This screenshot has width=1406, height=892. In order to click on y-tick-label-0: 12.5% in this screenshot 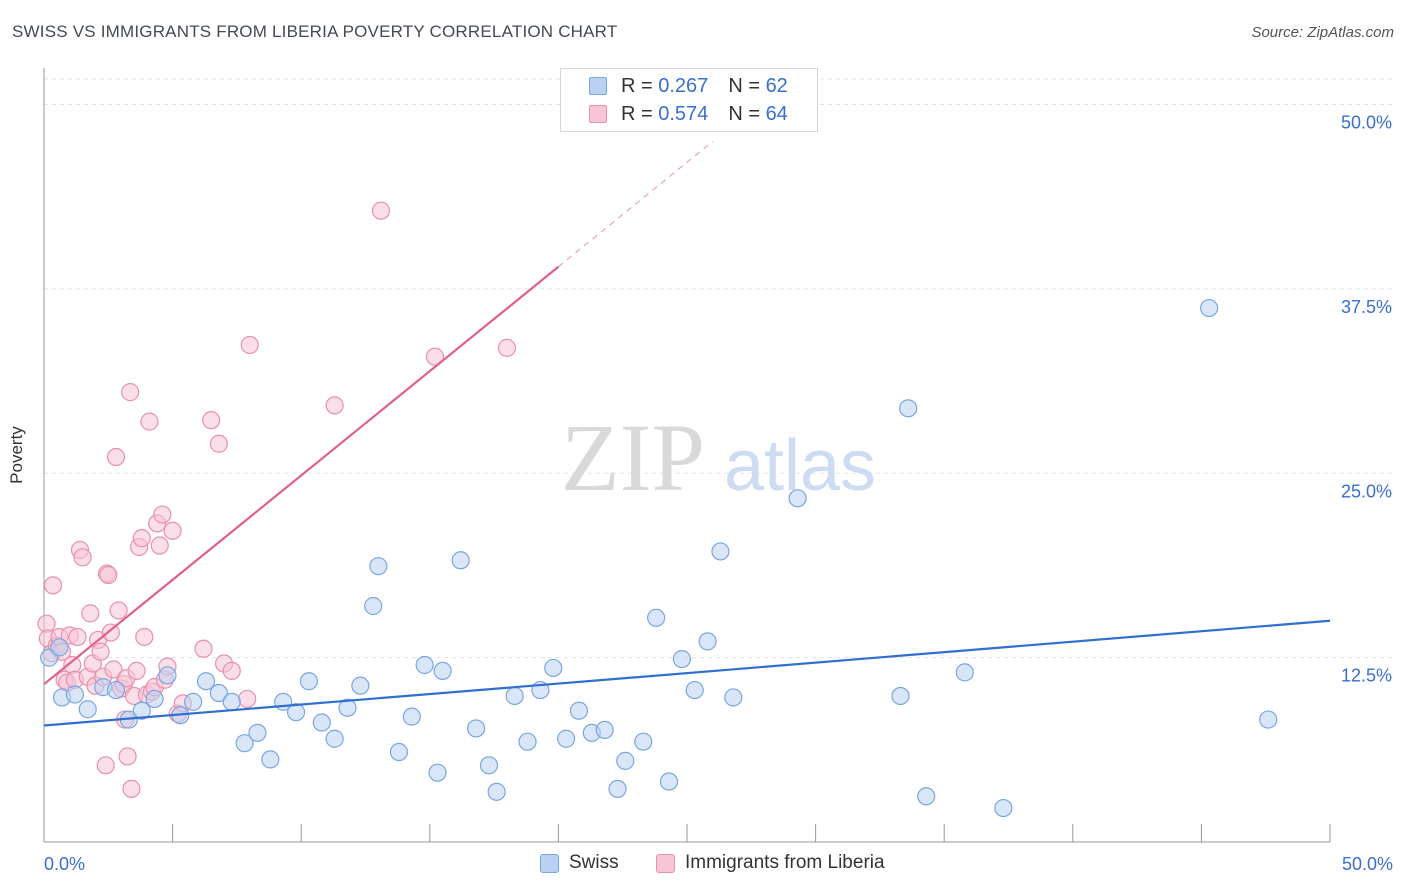, I will do `click(1366, 676)`.